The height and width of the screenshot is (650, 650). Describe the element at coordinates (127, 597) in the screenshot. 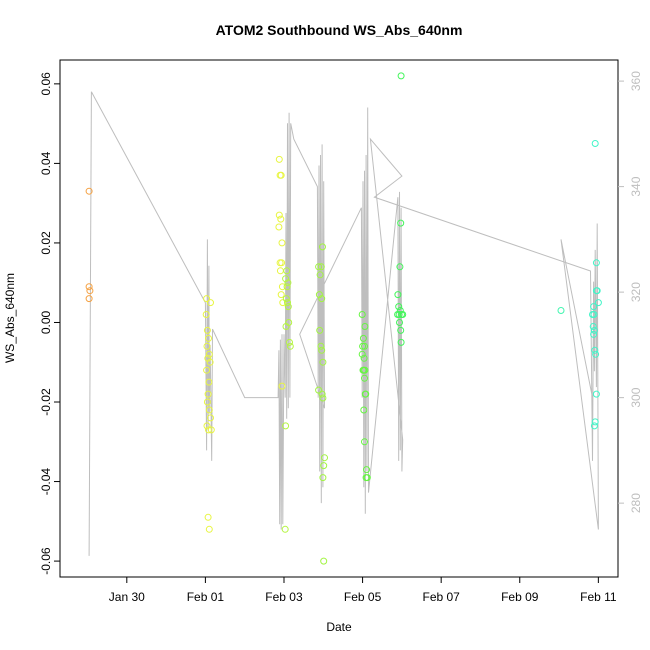

I see `x-tick-label: Jan 30` at that location.